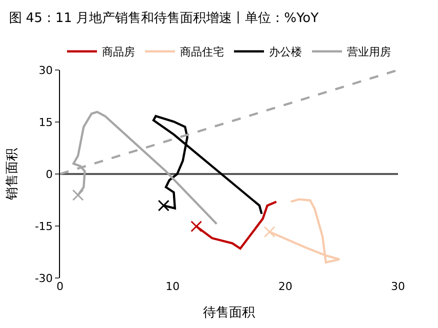  I want to click on y-tick-label: 15, so click(45, 122).